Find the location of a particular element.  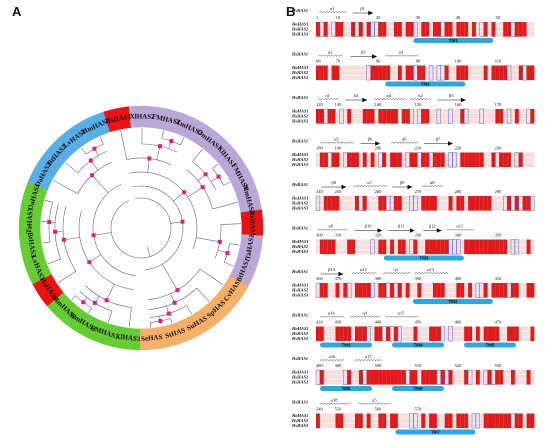

tm-label: TM4 is located at coordinates (418, 345).